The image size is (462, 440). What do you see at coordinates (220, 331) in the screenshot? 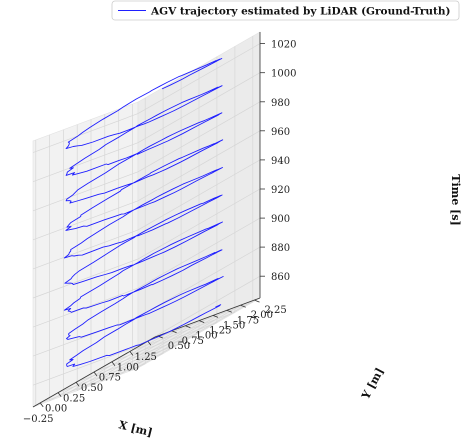
I see `y-tick-label: 1.25` at bounding box center [220, 331].